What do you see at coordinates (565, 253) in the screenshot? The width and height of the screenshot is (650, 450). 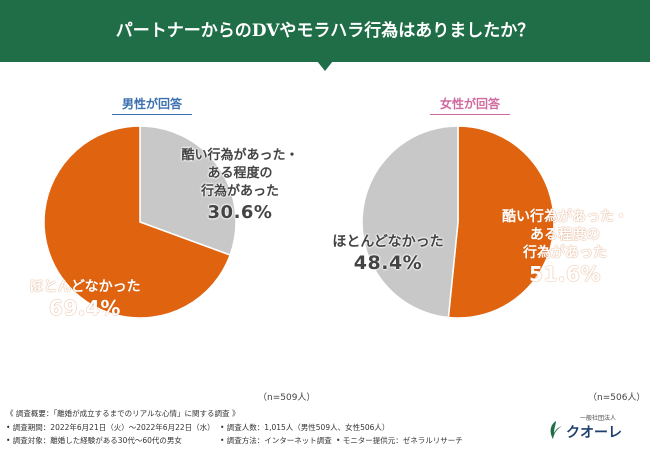 I see `female-abusive-label-line3: 行為があった` at bounding box center [565, 253].